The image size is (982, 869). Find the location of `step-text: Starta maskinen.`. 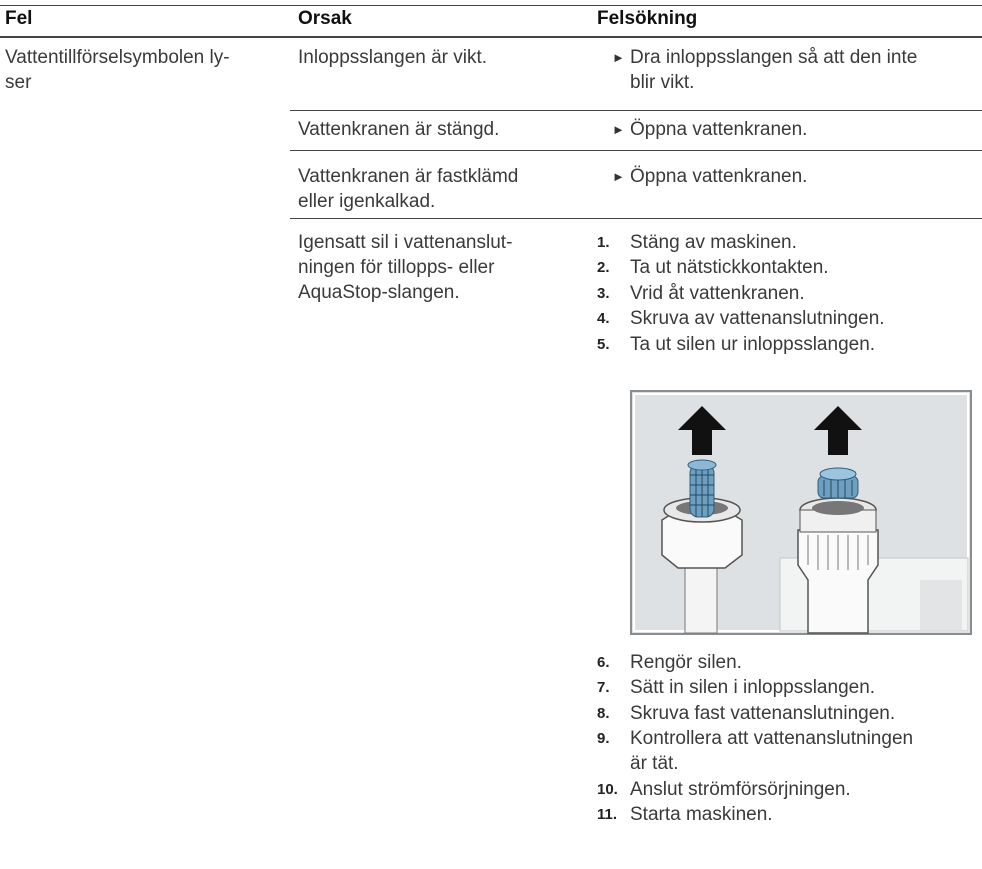

step-text: Starta maskinen. is located at coordinates (701, 815).